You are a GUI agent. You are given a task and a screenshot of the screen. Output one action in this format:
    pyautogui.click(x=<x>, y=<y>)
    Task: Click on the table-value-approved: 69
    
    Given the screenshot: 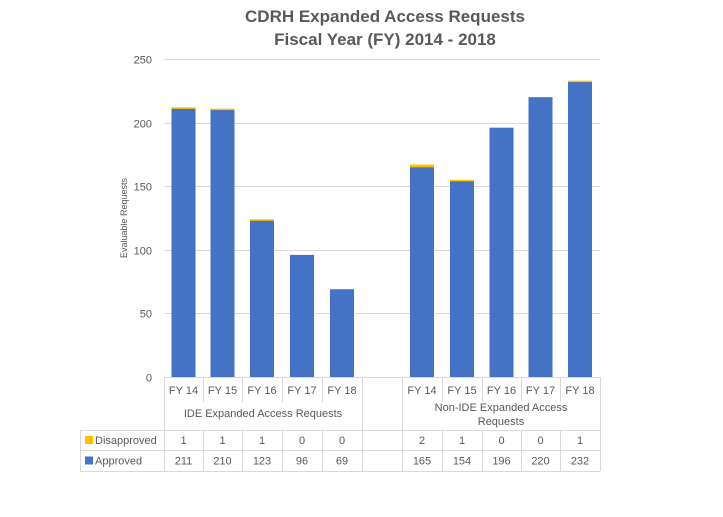 What is the action you would take?
    pyautogui.click(x=342, y=462)
    